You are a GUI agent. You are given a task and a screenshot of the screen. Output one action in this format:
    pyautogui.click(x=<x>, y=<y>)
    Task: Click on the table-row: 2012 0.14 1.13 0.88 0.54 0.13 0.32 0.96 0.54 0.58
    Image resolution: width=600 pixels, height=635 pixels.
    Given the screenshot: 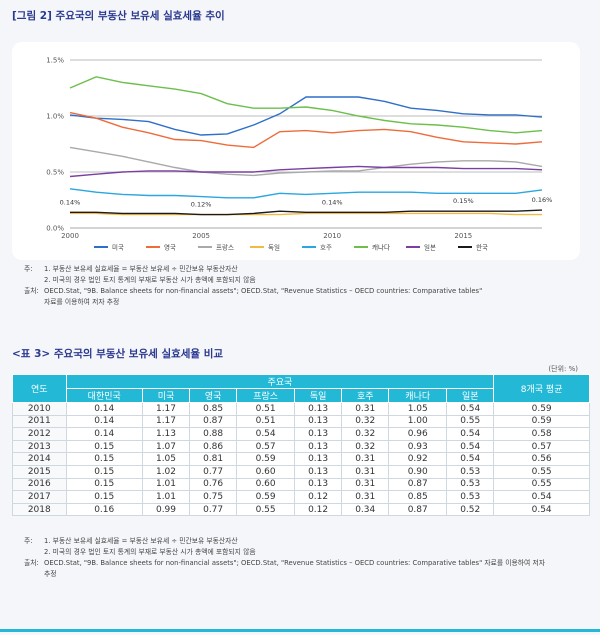 What is the action you would take?
    pyautogui.click(x=301, y=434)
    